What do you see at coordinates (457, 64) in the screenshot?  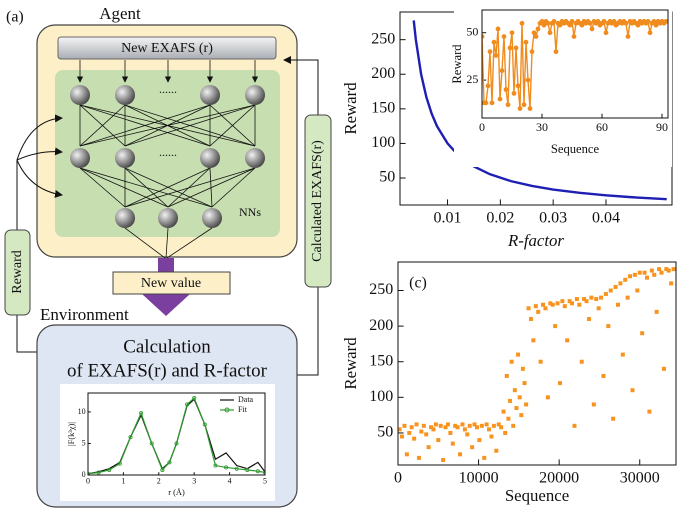 I see `y-axis-label: Reward` at bounding box center [457, 64].